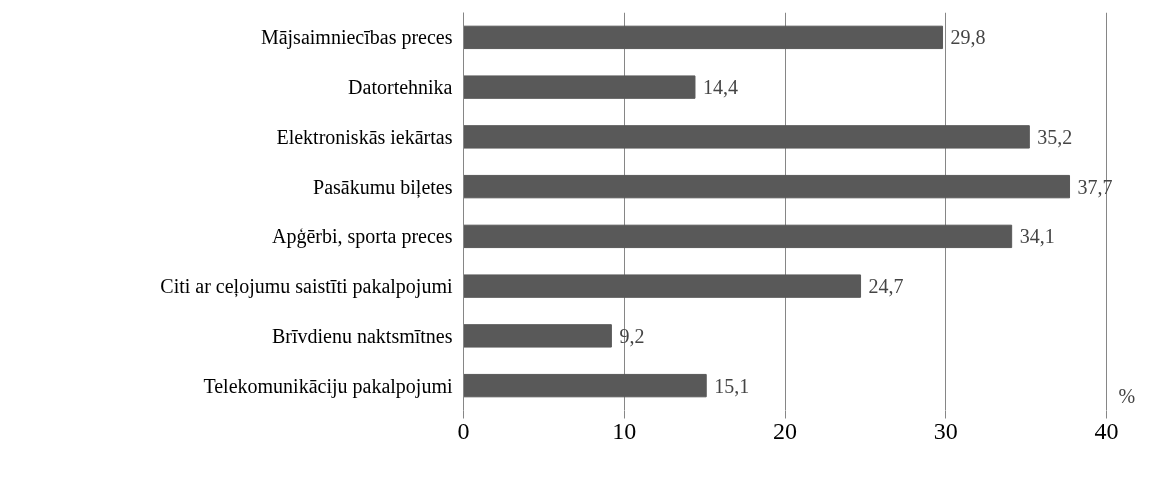 The height and width of the screenshot is (478, 1158). What do you see at coordinates (1127, 395) in the screenshot?
I see `x-axis-title: %` at bounding box center [1127, 395].